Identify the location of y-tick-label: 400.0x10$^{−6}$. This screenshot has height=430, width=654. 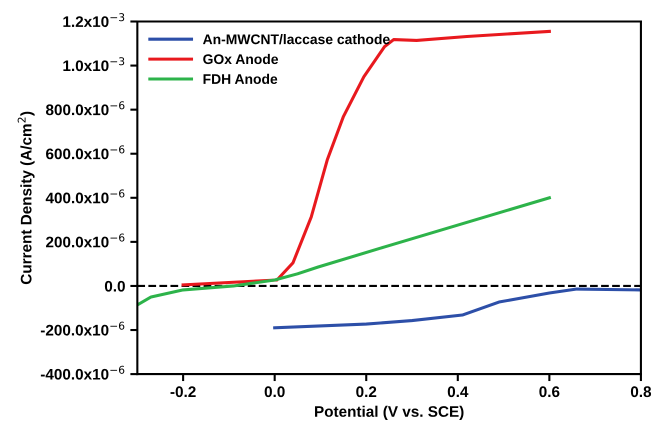
(85, 196).